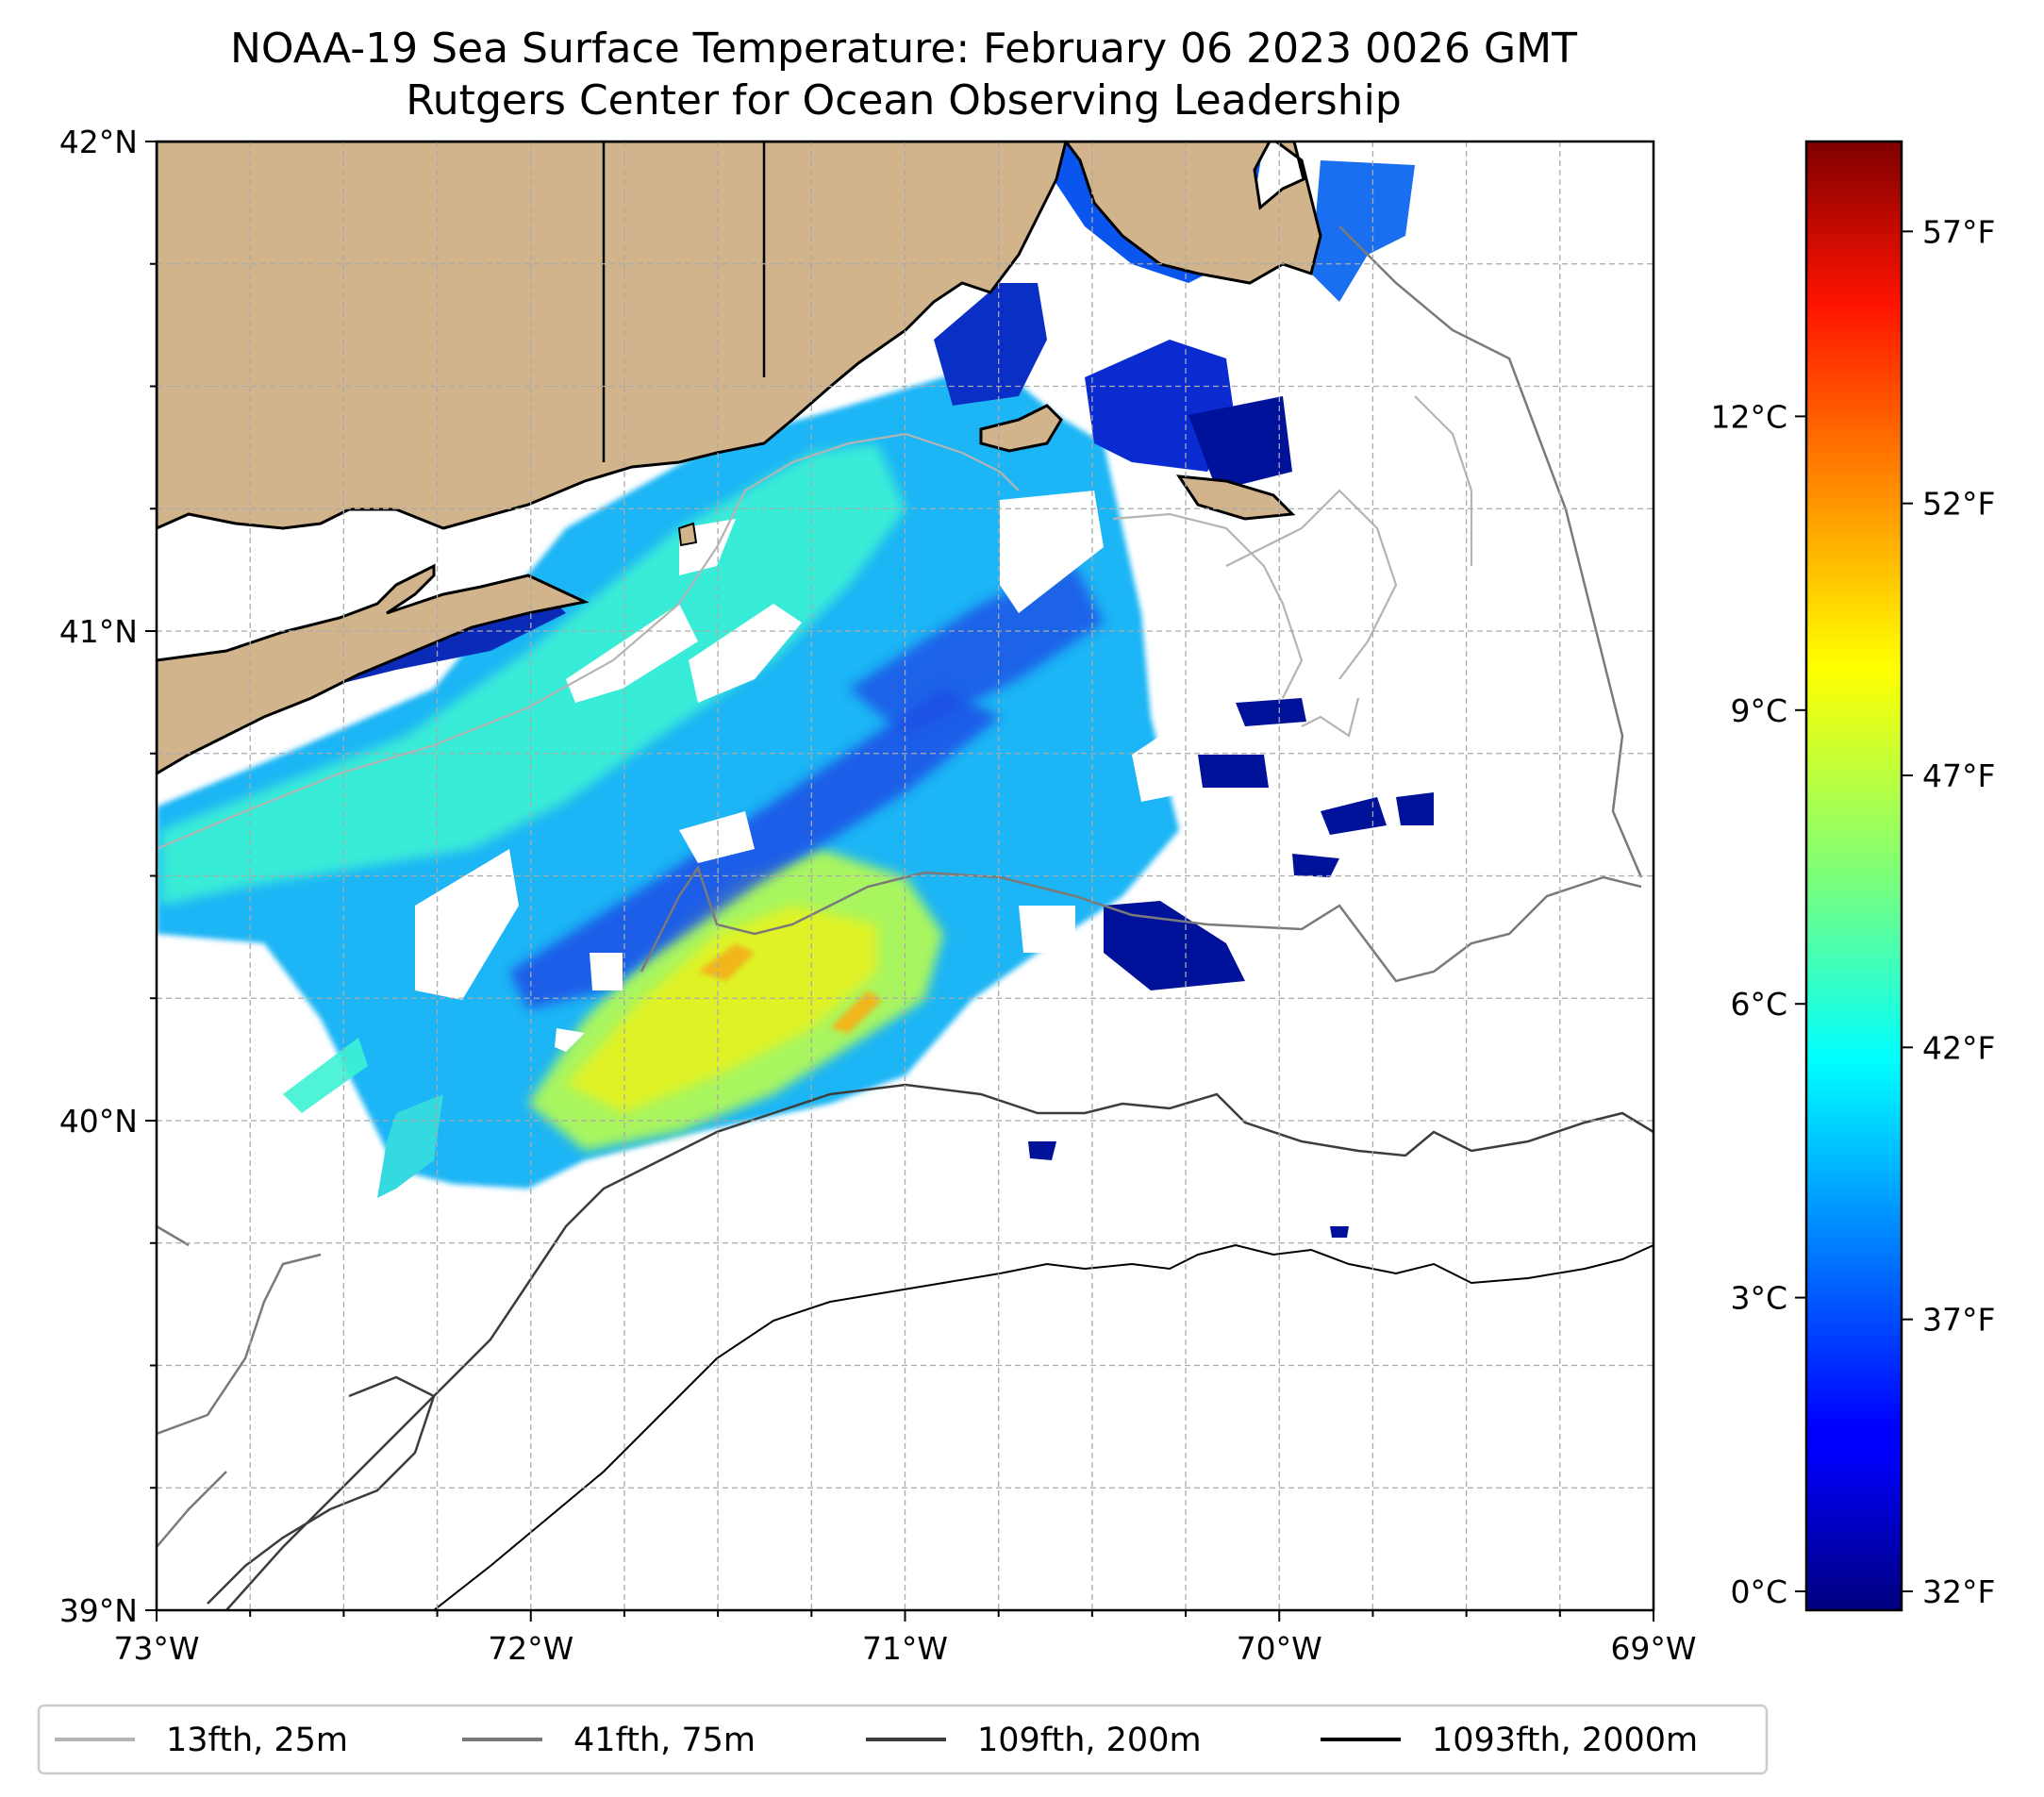  I want to click on sst-region-warmest, so click(722, 1009).